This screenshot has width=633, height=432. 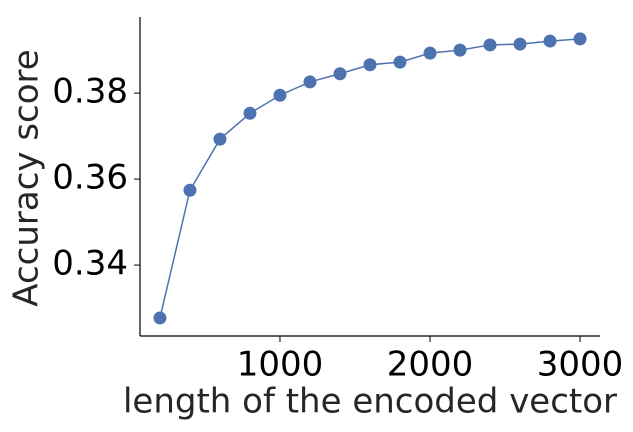 I want to click on x-tick-label: 1000, so click(x=280, y=365).